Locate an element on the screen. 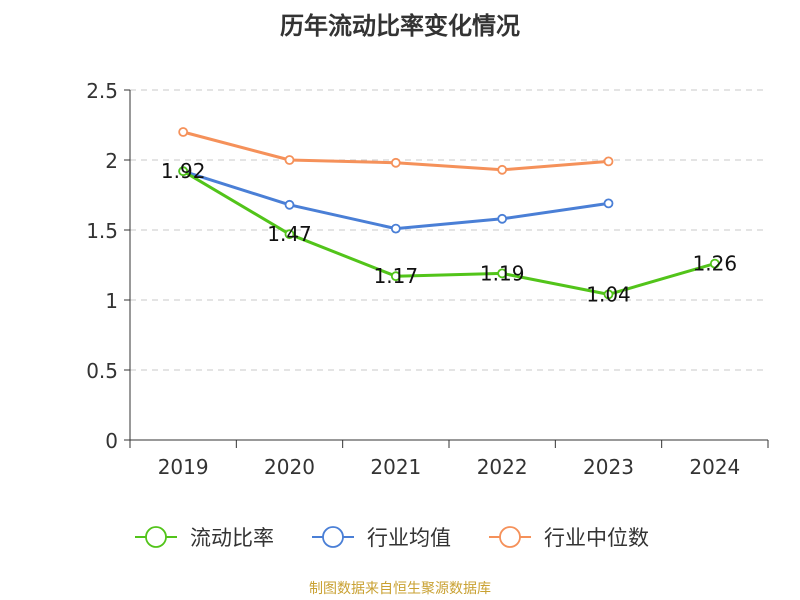 This screenshot has height=600, width=800. chart-title: 历年流动比率变化情况 is located at coordinates (400, 26).